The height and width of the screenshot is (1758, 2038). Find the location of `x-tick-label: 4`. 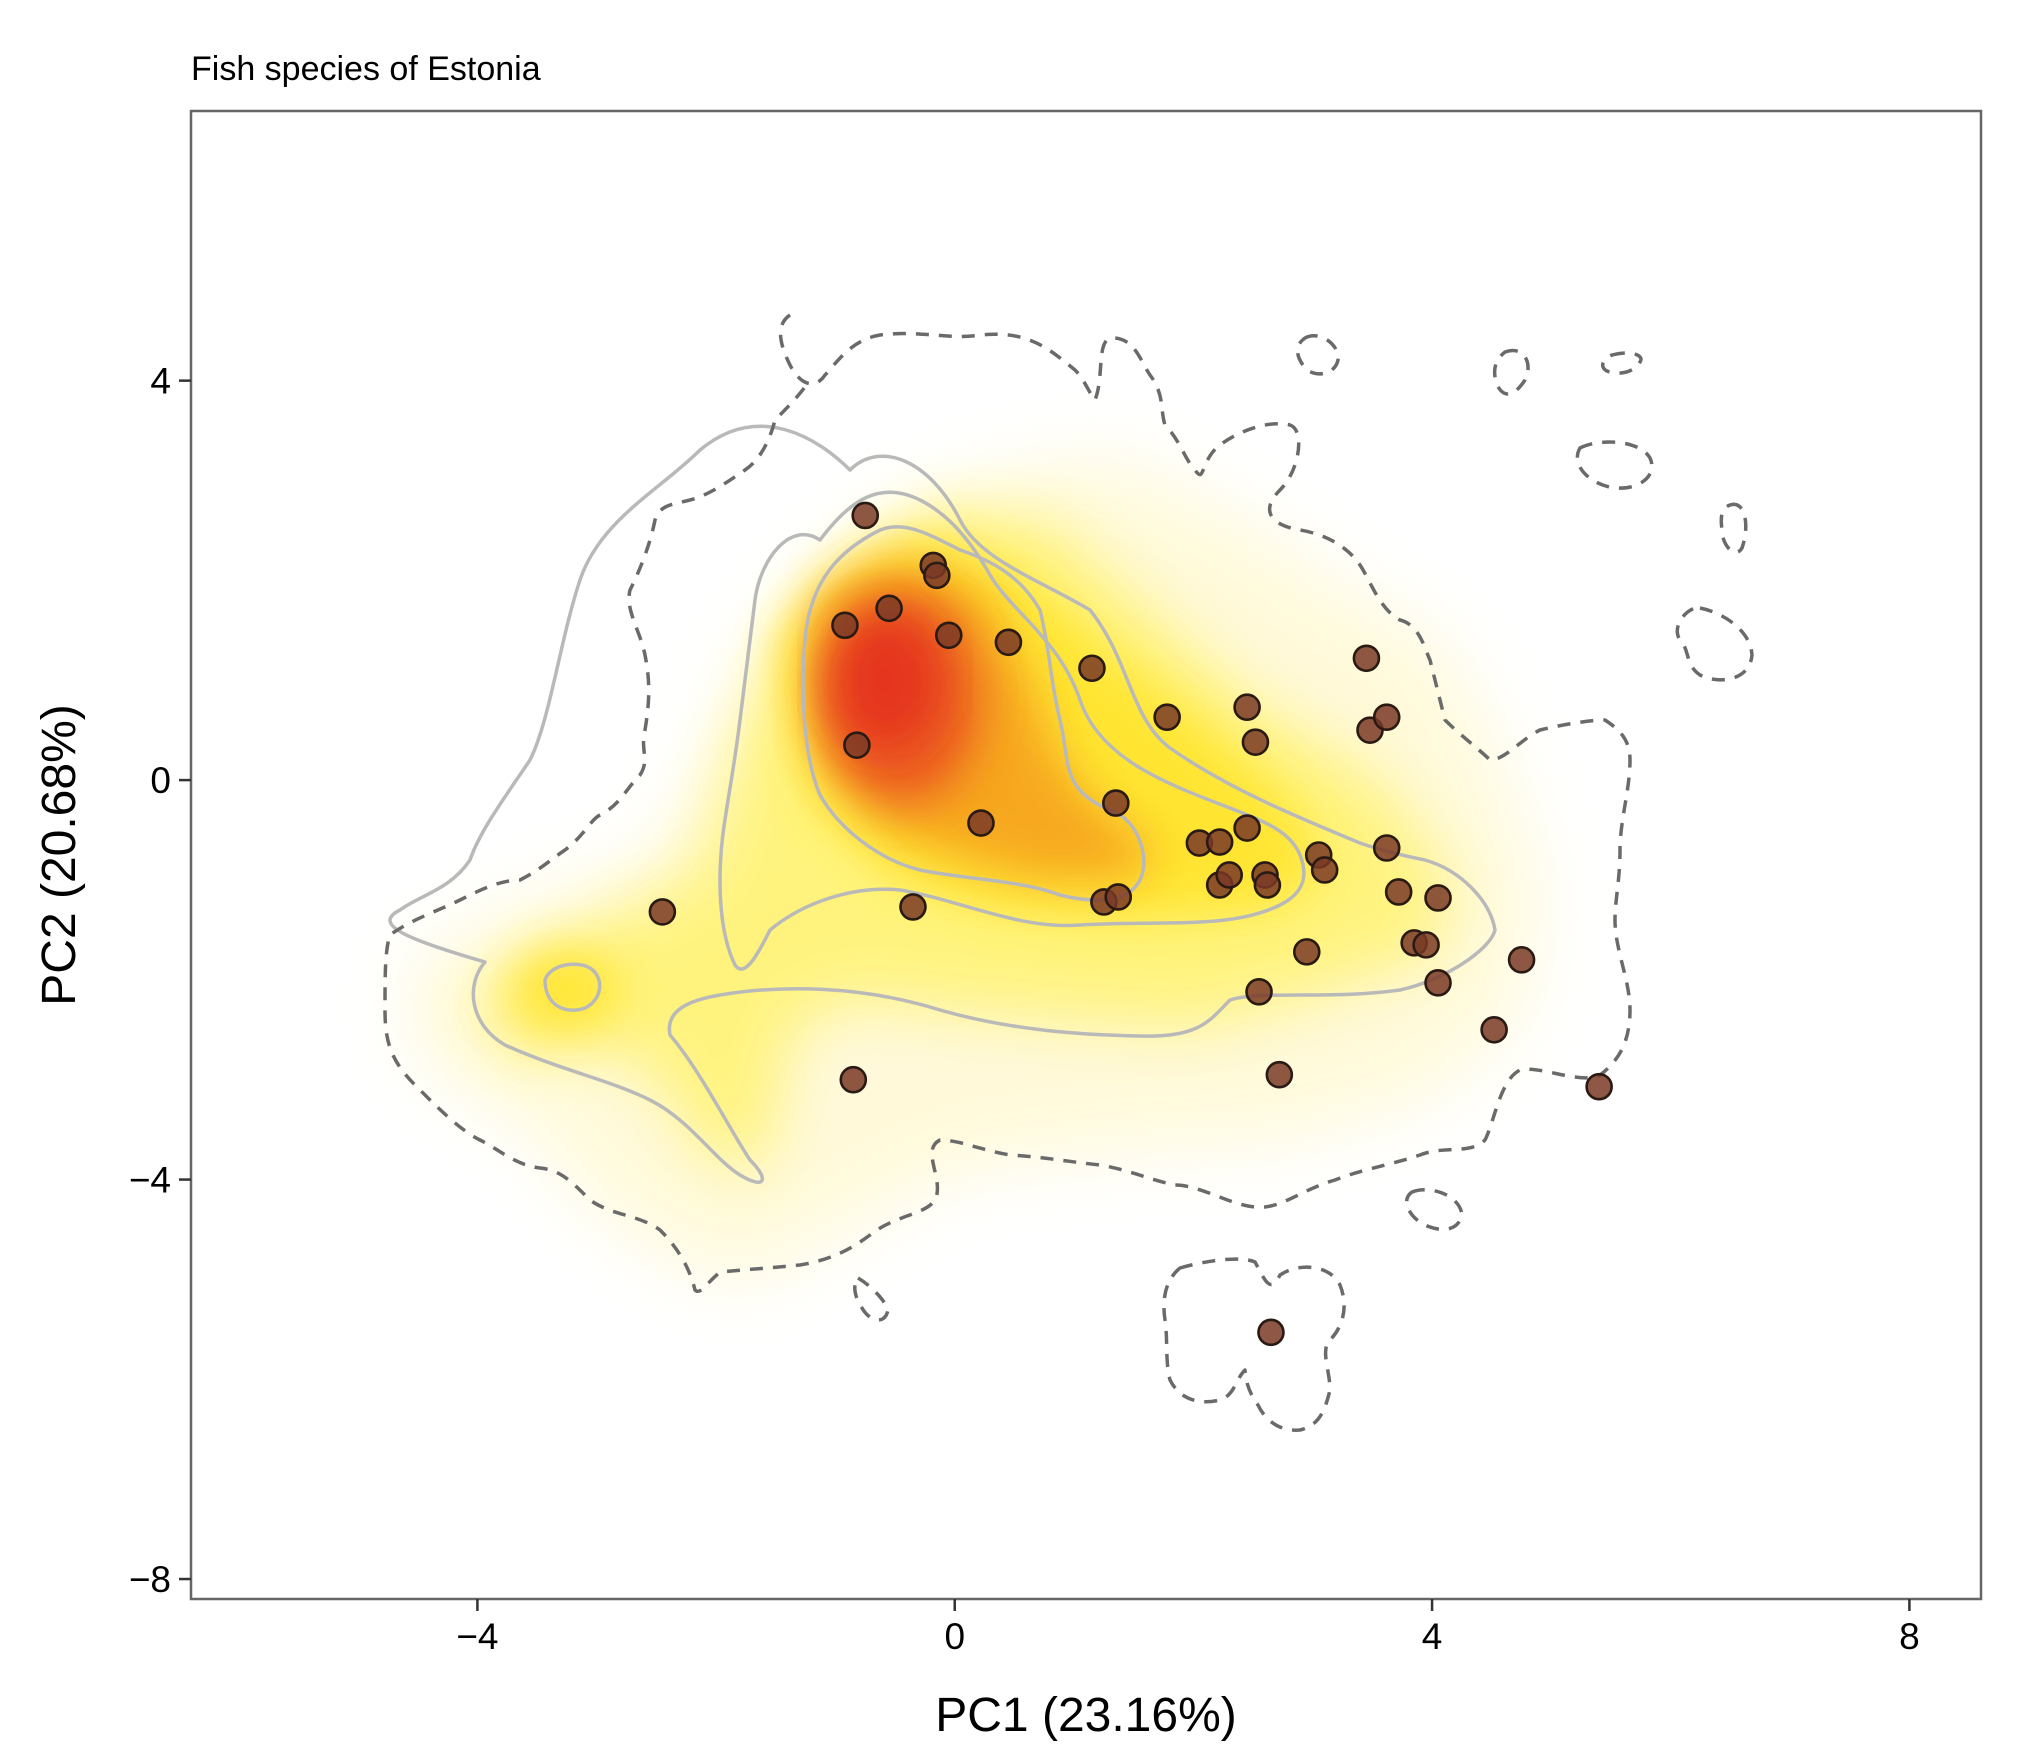

x-tick-label: 4 is located at coordinates (1432, 1636).